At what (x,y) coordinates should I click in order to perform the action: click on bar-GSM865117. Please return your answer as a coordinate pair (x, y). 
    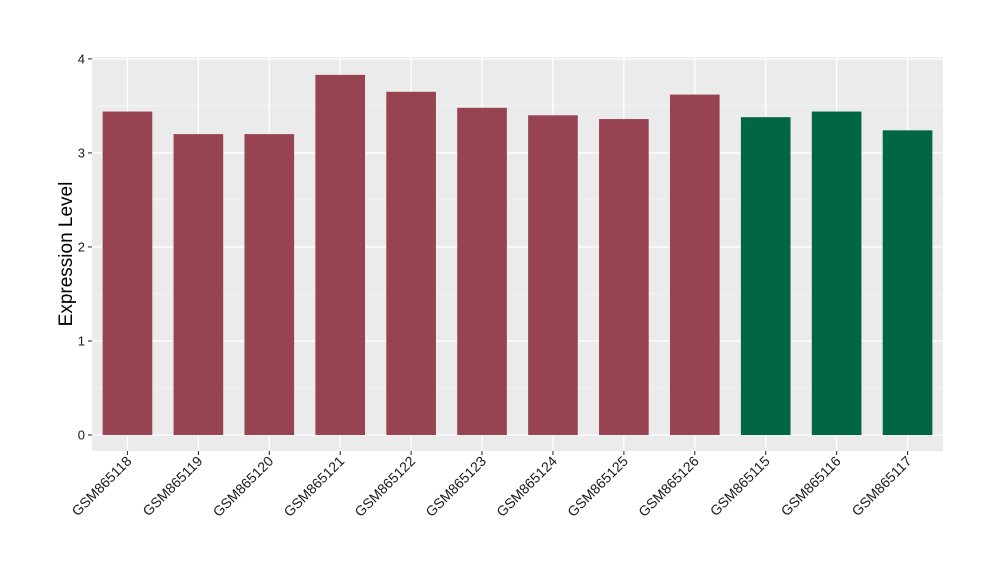
    Looking at the image, I should click on (907, 283).